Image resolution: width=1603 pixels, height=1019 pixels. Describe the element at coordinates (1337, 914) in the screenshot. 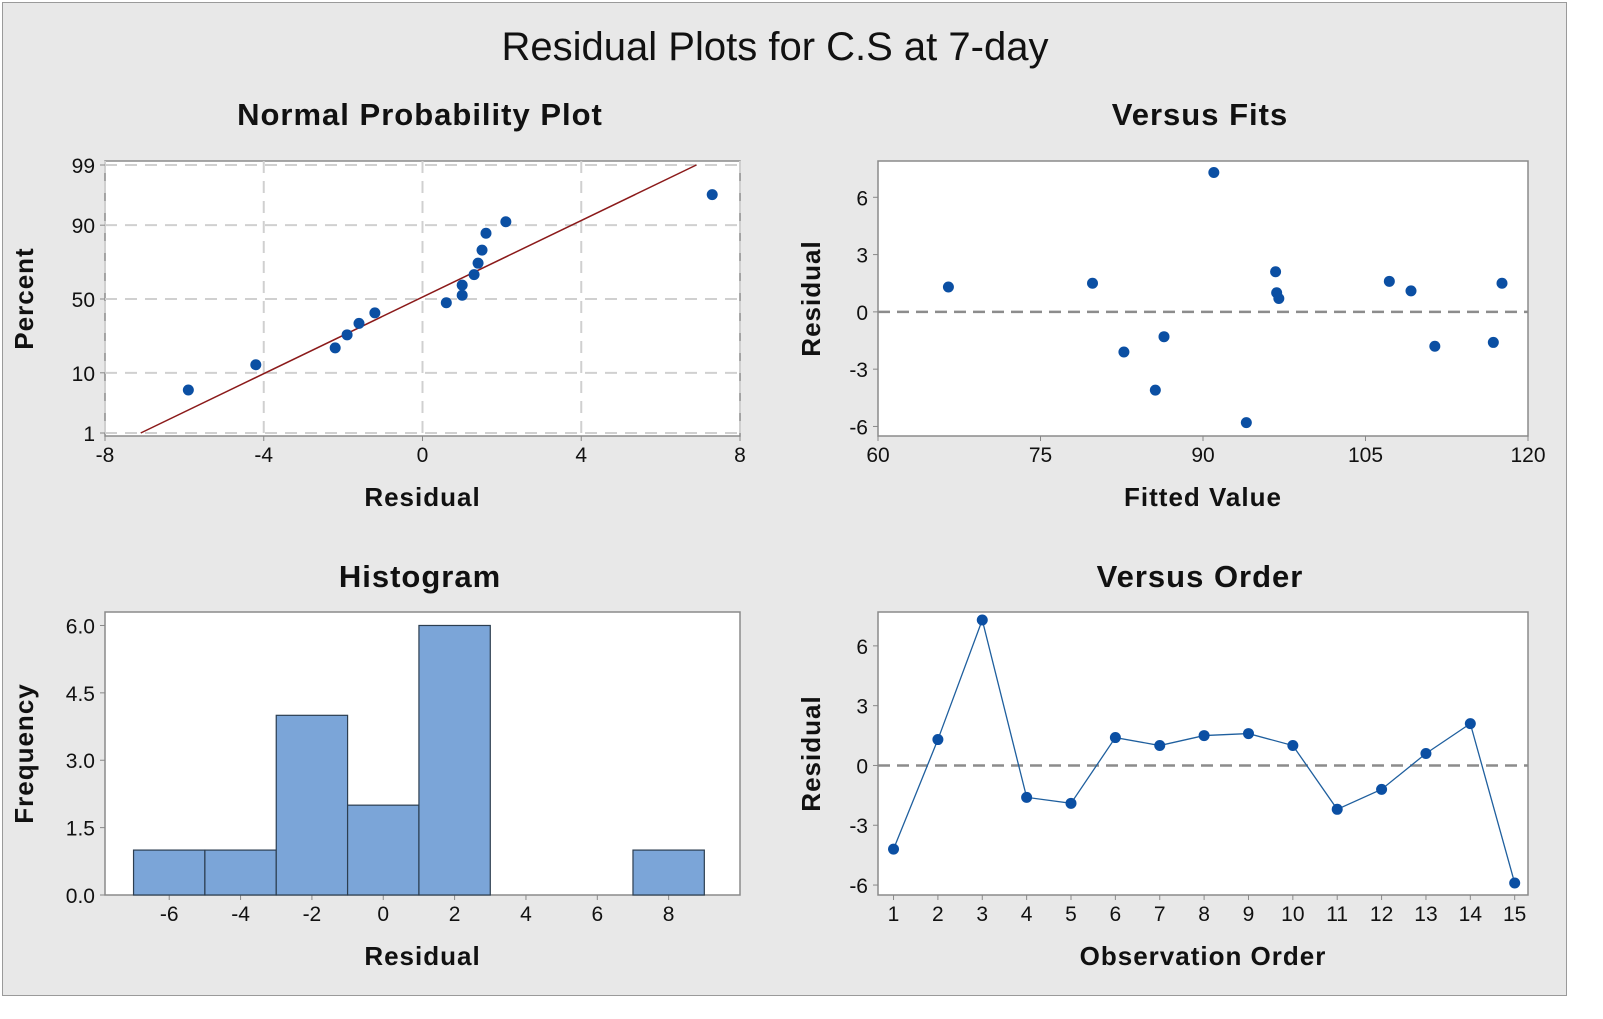

I see `x-tick-label: 11` at that location.